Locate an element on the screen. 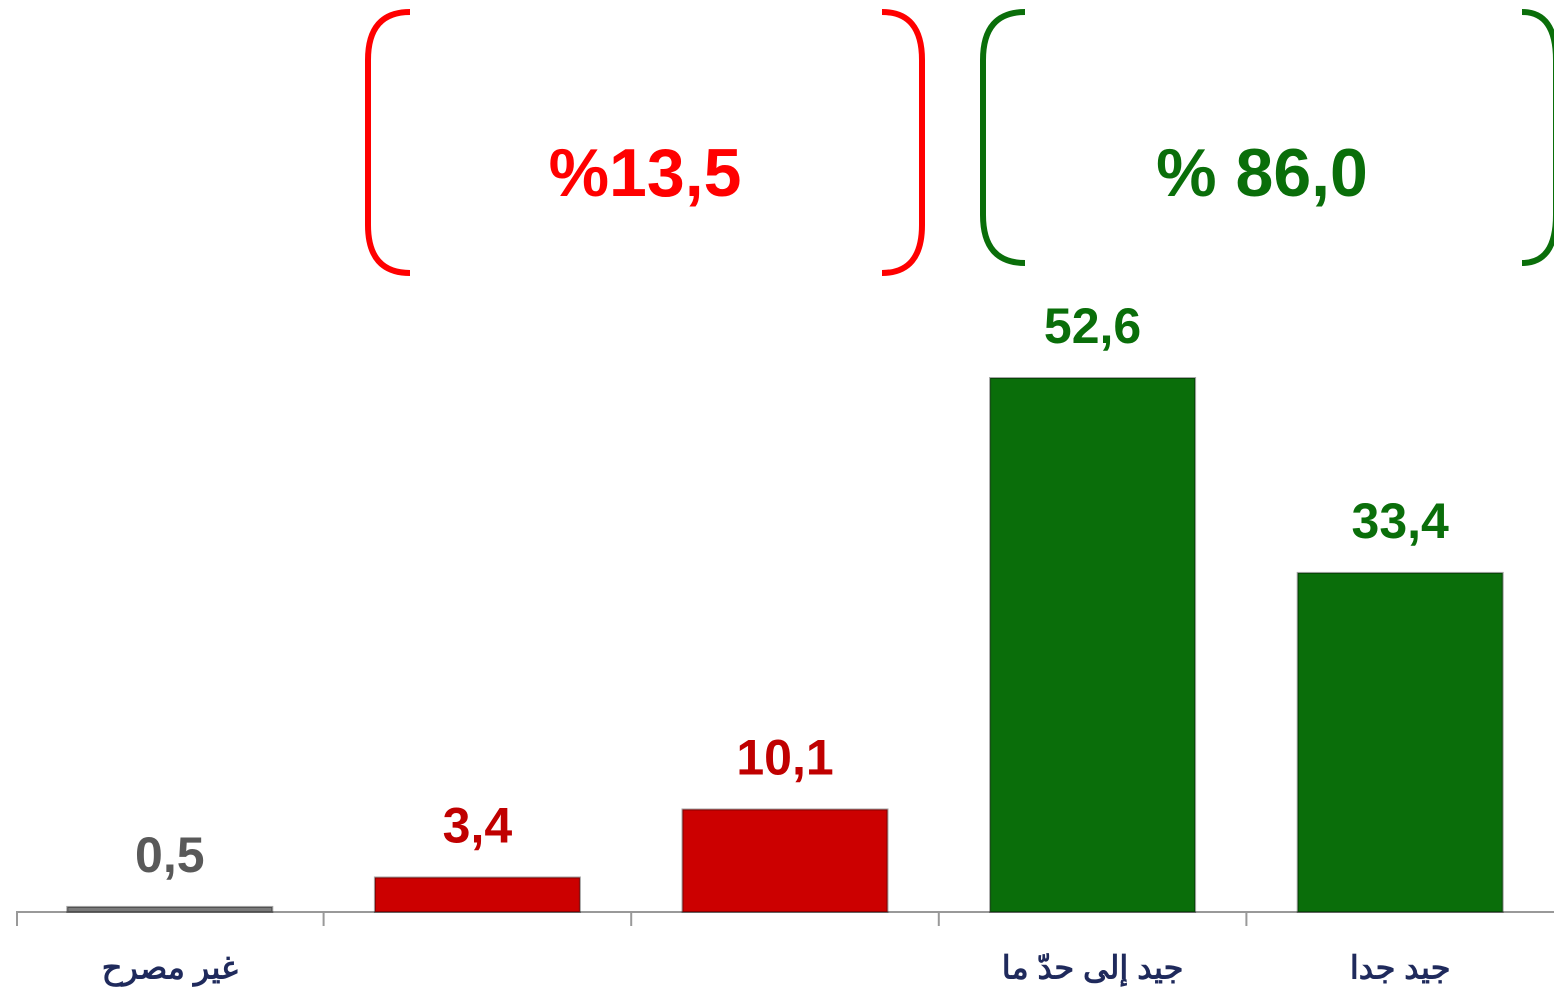 This screenshot has width=1554, height=998. annotation: %13,5 is located at coordinates (645, 173).